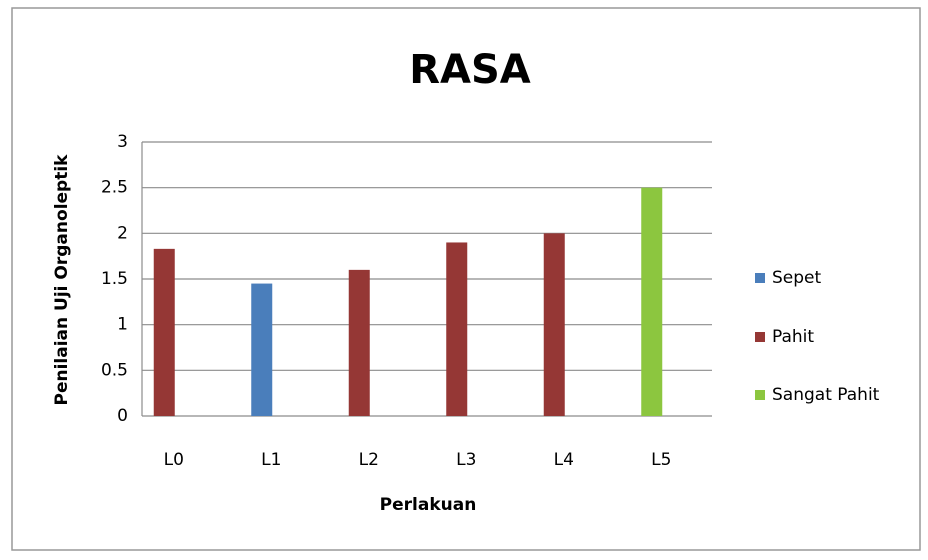 The width and height of the screenshot is (928, 560). Describe the element at coordinates (114, 370) in the screenshot. I see `y-tick-label: 0.5` at that location.